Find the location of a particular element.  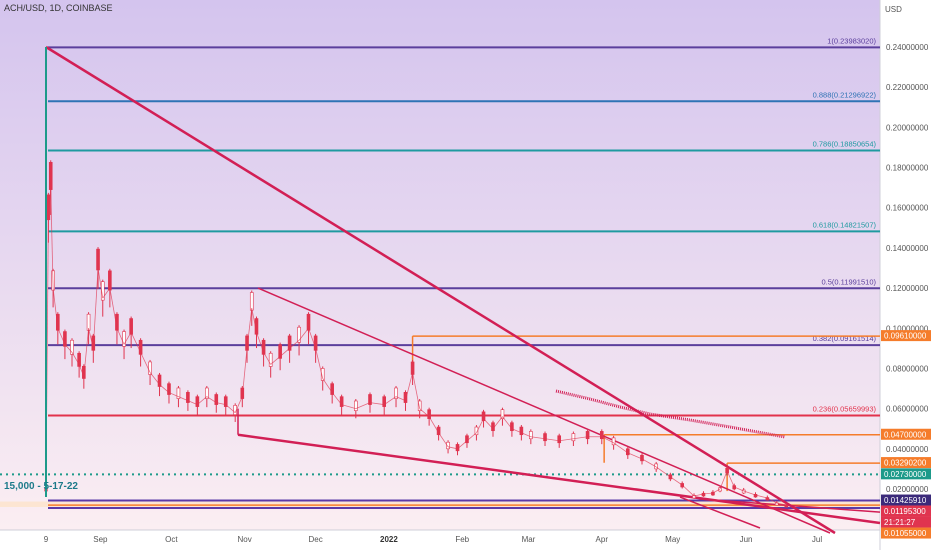

time-axis-background is located at coordinates (440, 540).